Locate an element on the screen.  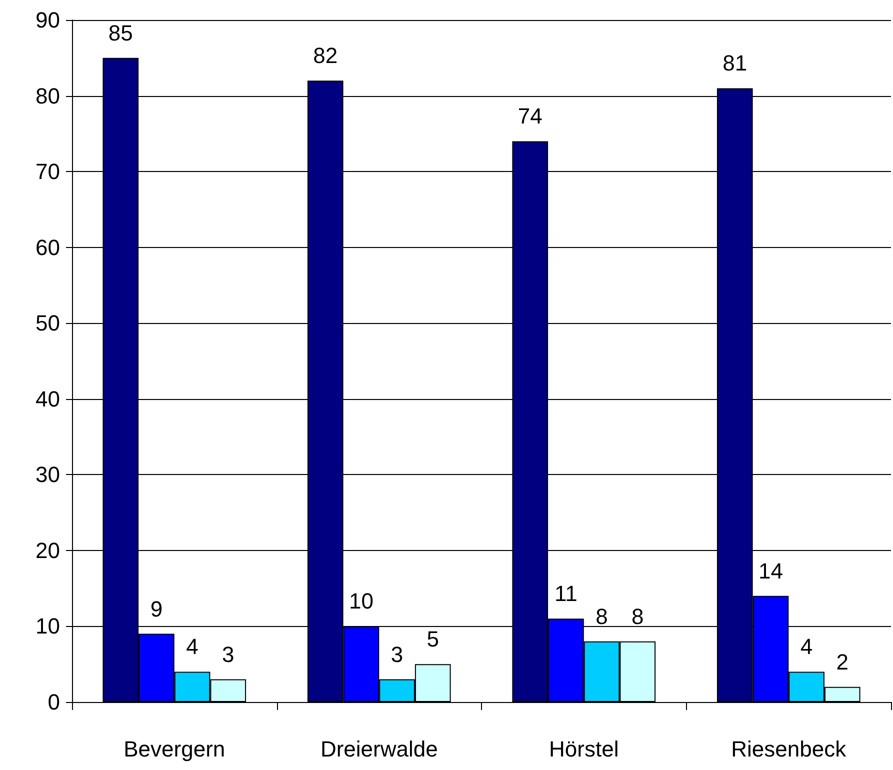
data-label: 9 is located at coordinates (156, 609).